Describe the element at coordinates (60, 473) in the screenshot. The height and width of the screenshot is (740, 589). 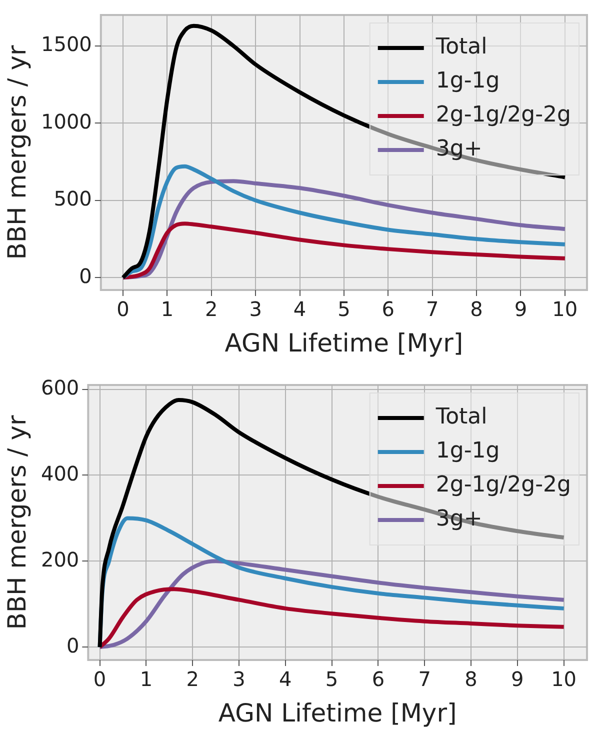
I see `y-tick-label: 400` at that location.